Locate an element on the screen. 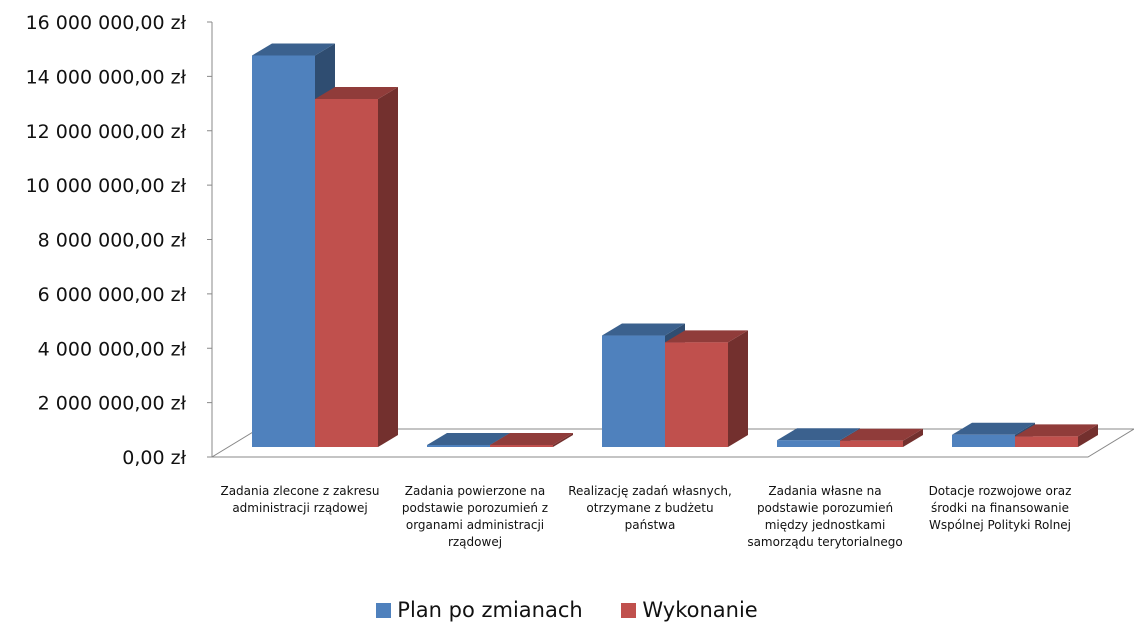 This screenshot has width=1134, height=625. legend-swatch-plan is located at coordinates (384, 610).